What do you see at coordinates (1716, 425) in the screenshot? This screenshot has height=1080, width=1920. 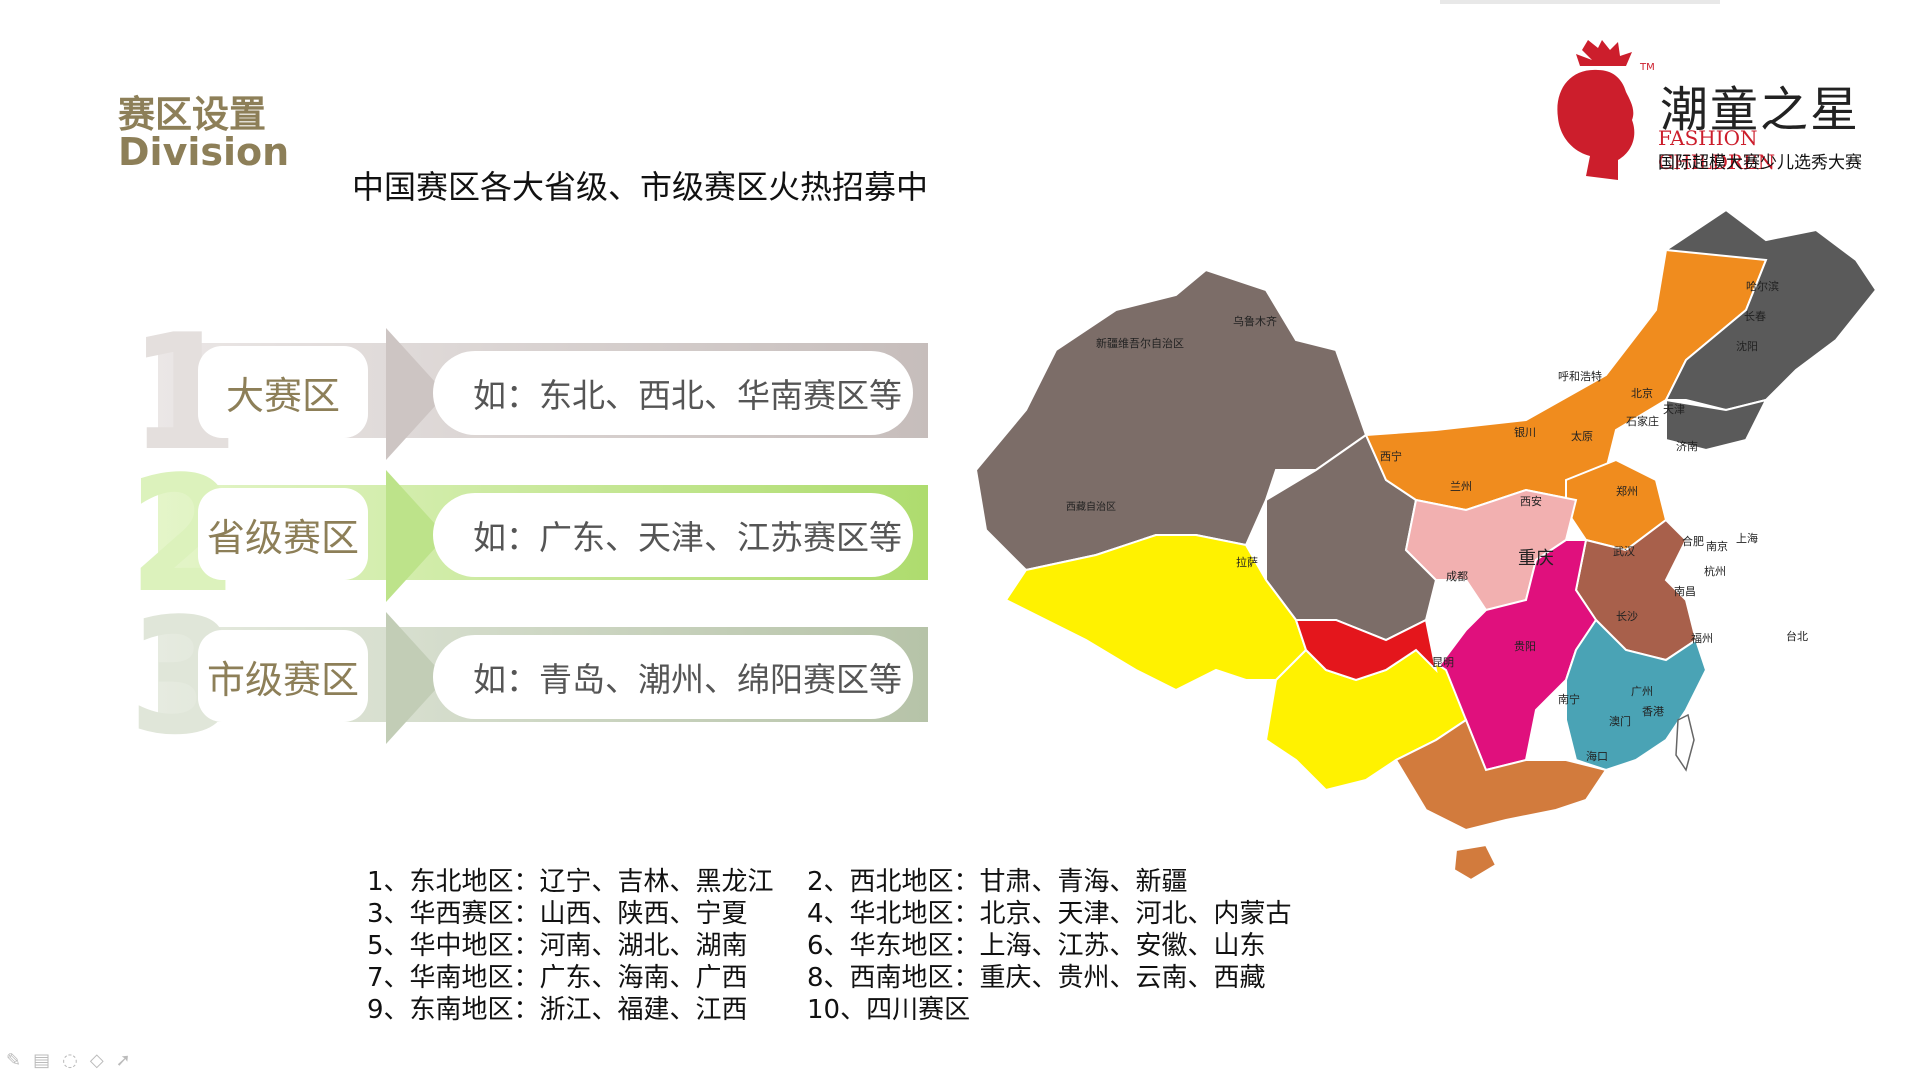 I see `map-region-liaoning` at bounding box center [1716, 425].